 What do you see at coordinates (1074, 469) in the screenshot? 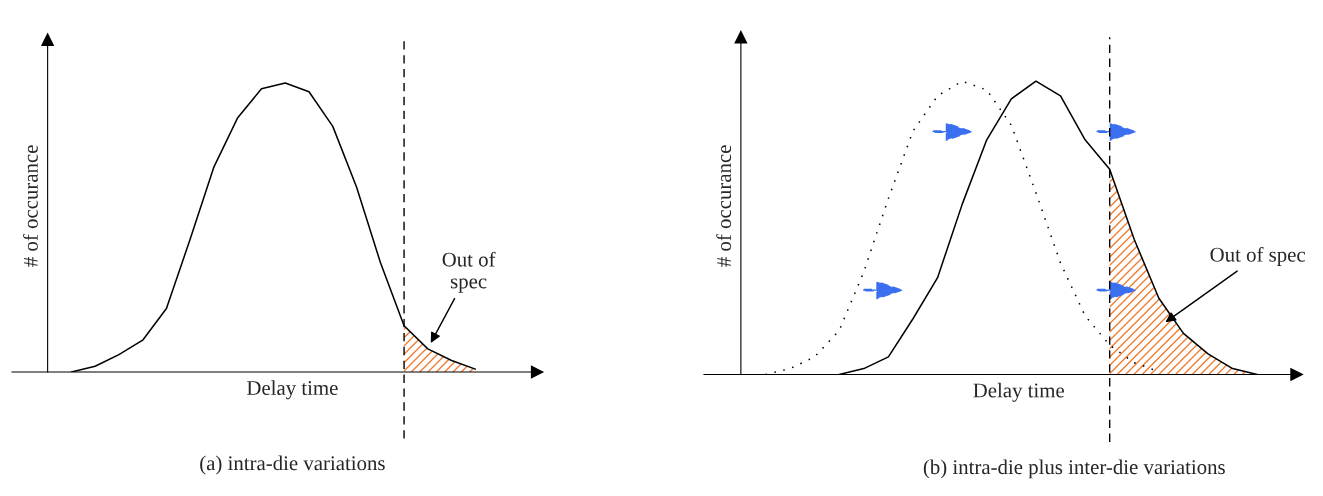
I see `text: (b) intra-die plus inter-die variations` at bounding box center [1074, 469].